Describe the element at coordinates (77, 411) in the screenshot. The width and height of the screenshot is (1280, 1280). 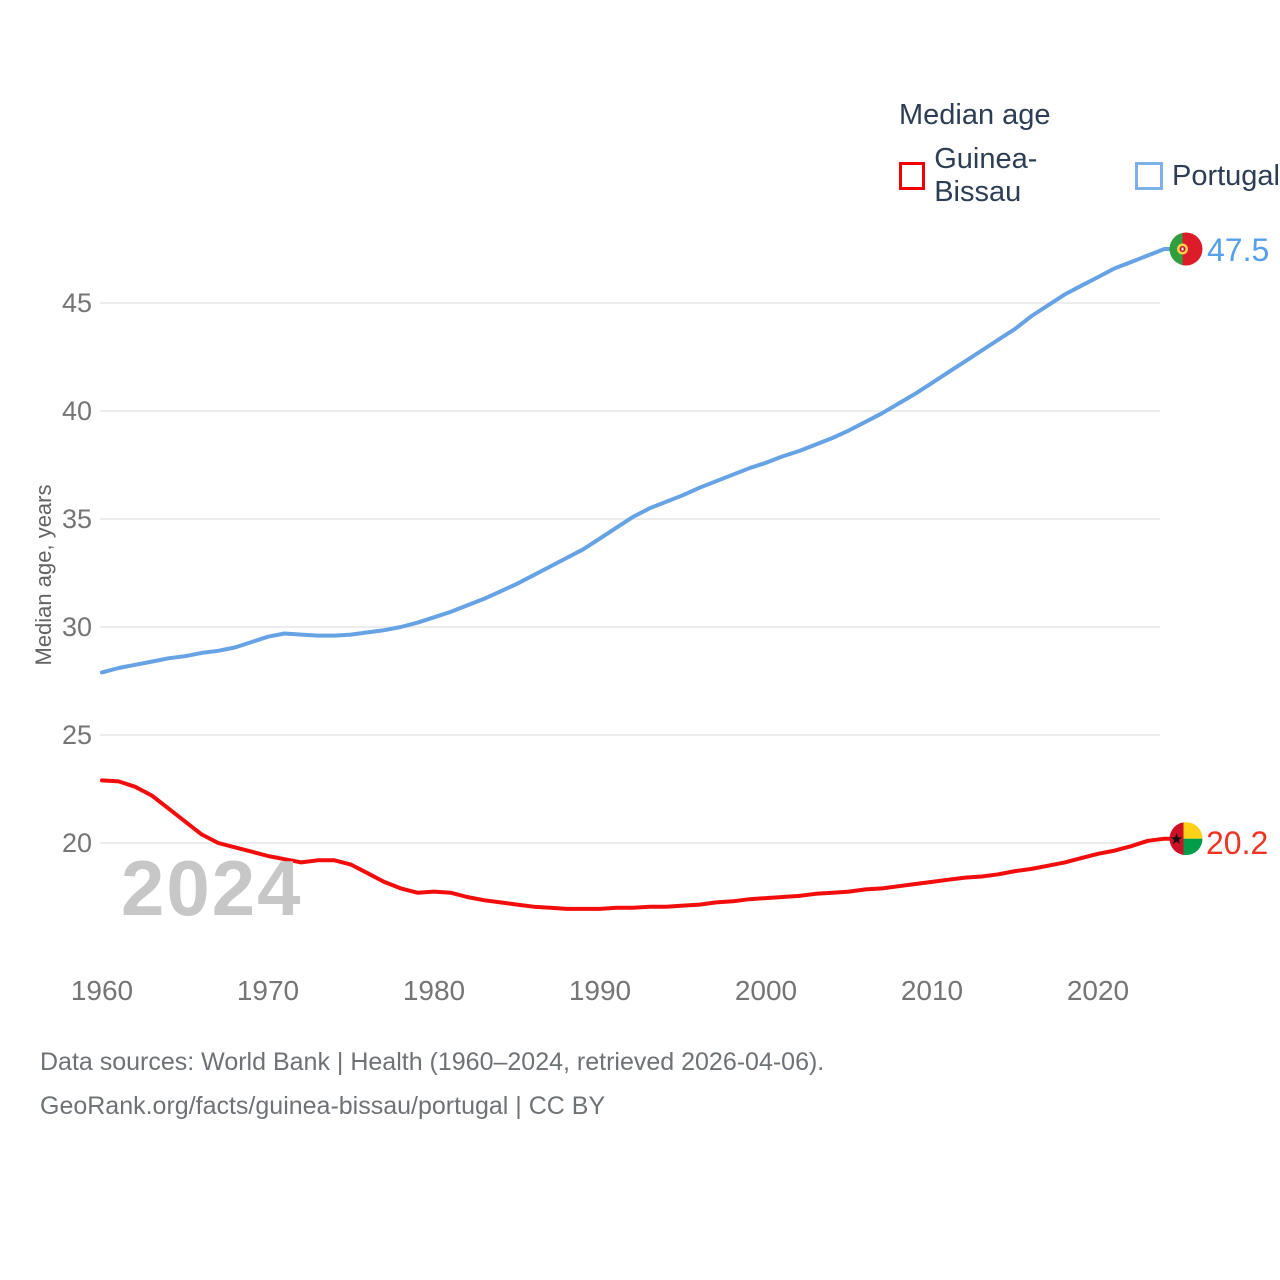
I see `y-tick-label: 40` at that location.